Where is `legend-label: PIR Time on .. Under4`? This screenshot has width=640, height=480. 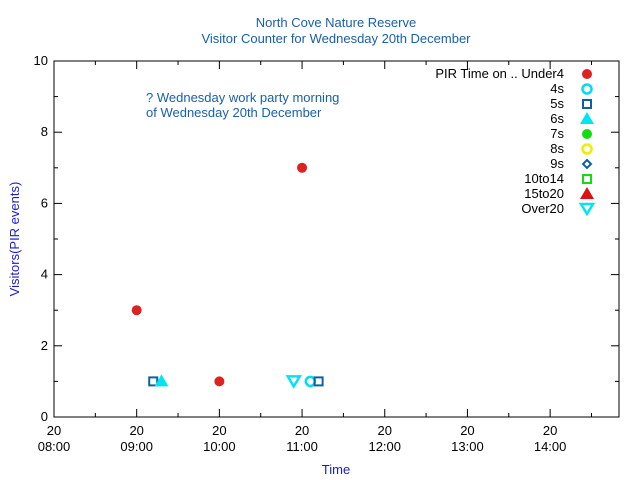
legend-label: PIR Time on .. Under4 is located at coordinates (499, 73).